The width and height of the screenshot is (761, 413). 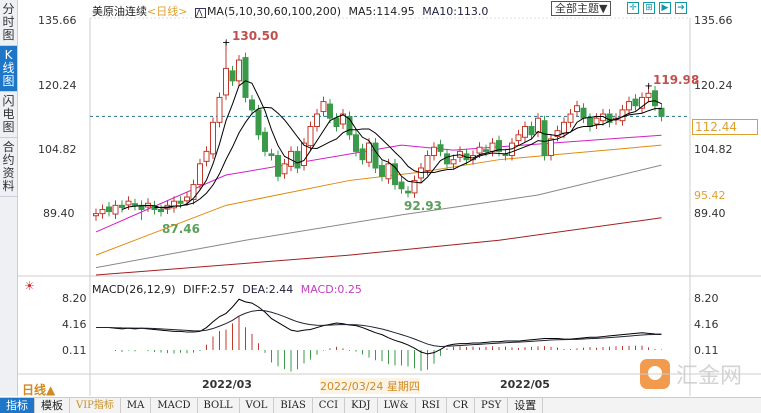 What do you see at coordinates (8, 23) in the screenshot?
I see `tab-timeshare: 分时图` at bounding box center [8, 23].